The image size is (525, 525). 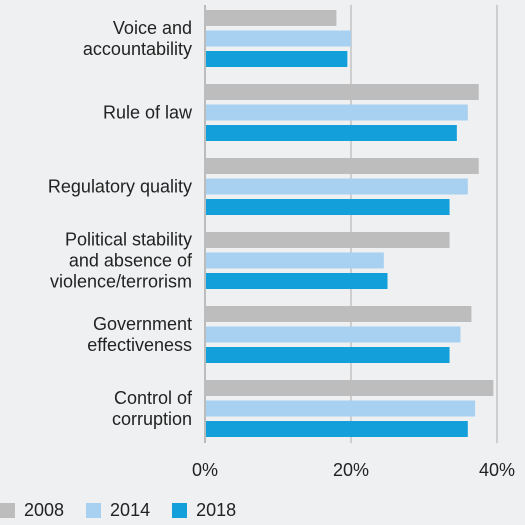 I want to click on category-label: Government, so click(x=142, y=324).